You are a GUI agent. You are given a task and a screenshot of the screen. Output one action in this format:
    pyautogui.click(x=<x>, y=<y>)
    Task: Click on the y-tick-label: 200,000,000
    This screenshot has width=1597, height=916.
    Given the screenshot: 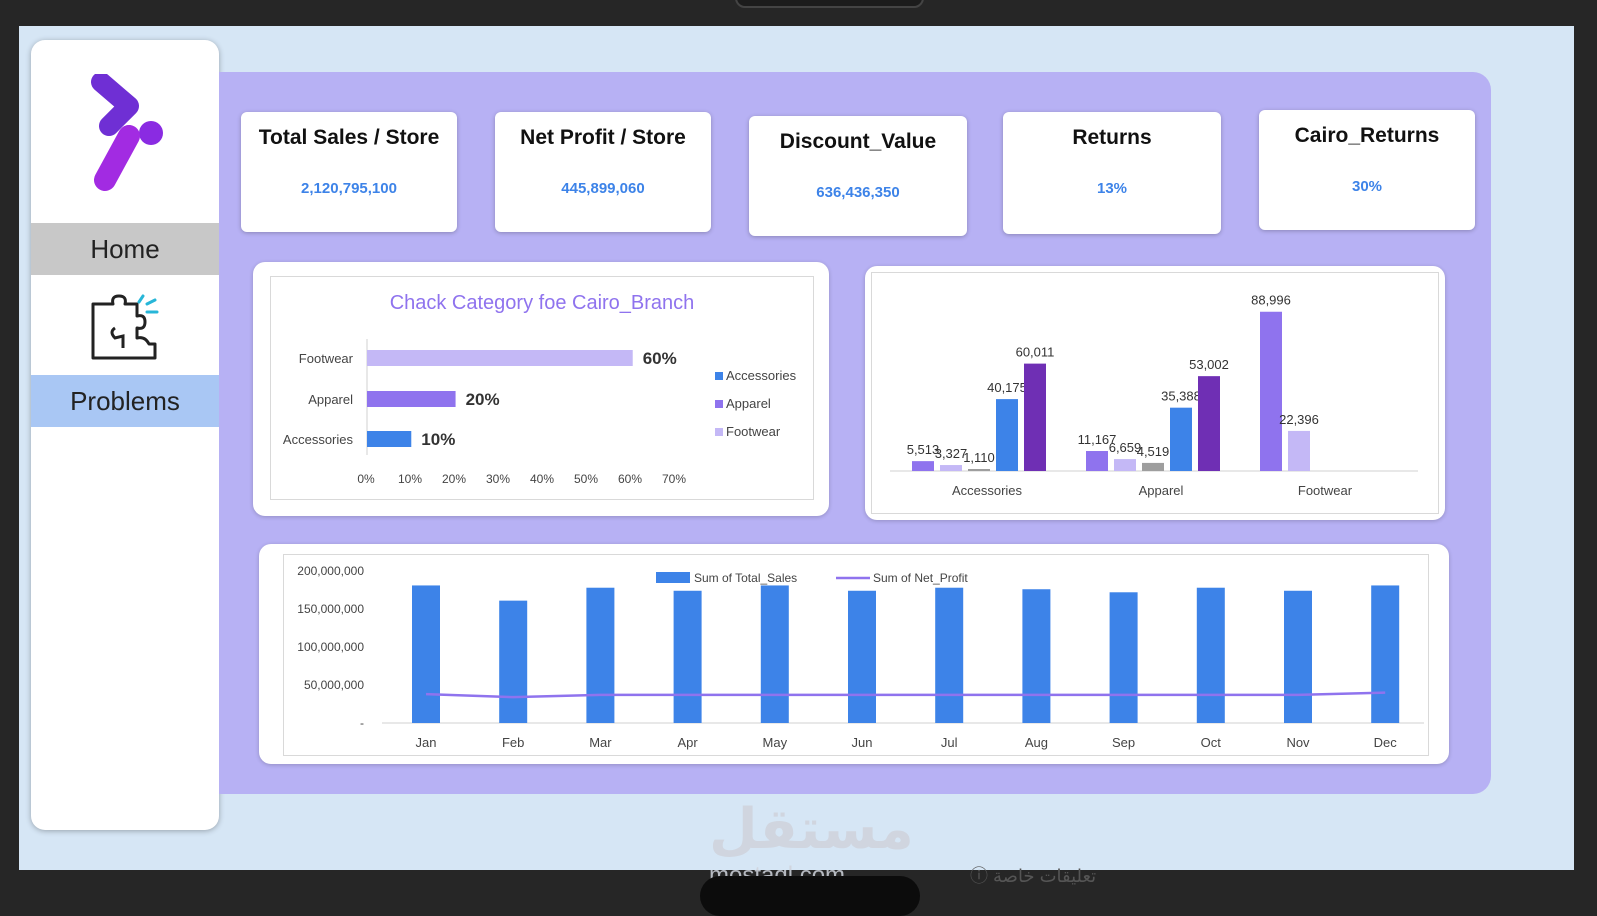 What is the action you would take?
    pyautogui.click(x=330, y=571)
    